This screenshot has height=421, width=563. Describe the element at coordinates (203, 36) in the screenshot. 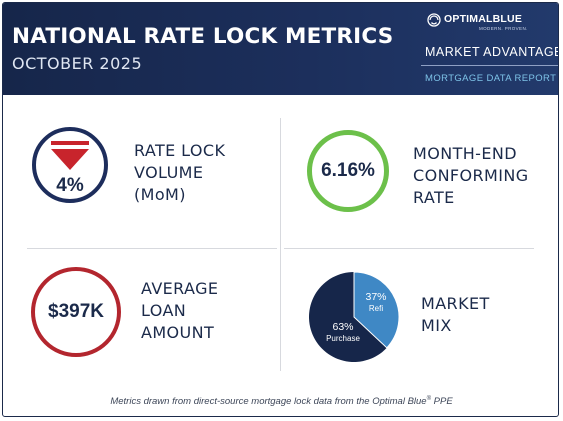

I see `page-title: NATIONAL RATE LOCK METRICS` at that location.